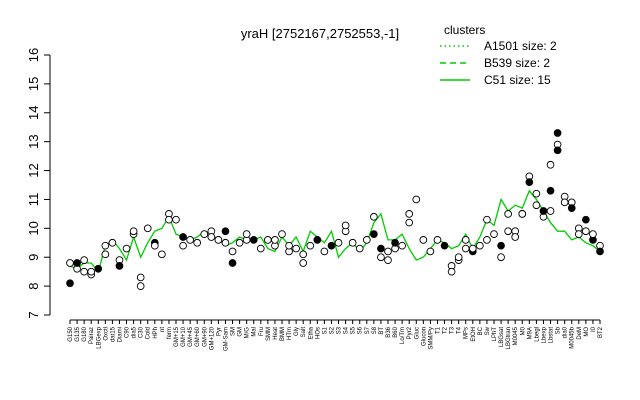 The image size is (640, 400). Describe the element at coordinates (33, 84) in the screenshot. I see `y-tick-label: 15` at that location.